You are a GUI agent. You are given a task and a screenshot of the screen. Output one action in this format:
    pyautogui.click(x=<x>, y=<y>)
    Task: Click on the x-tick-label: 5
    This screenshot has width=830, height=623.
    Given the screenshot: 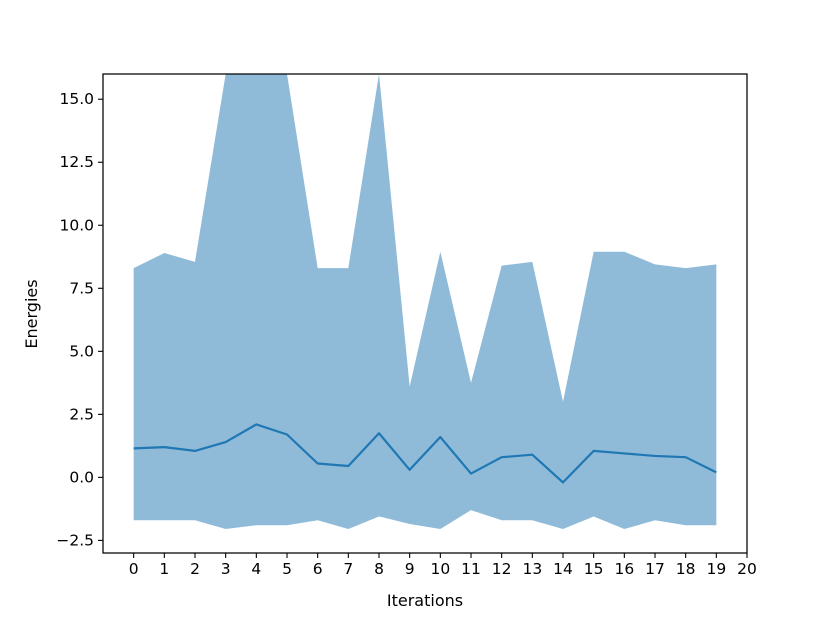 What is the action you would take?
    pyautogui.click(x=287, y=569)
    